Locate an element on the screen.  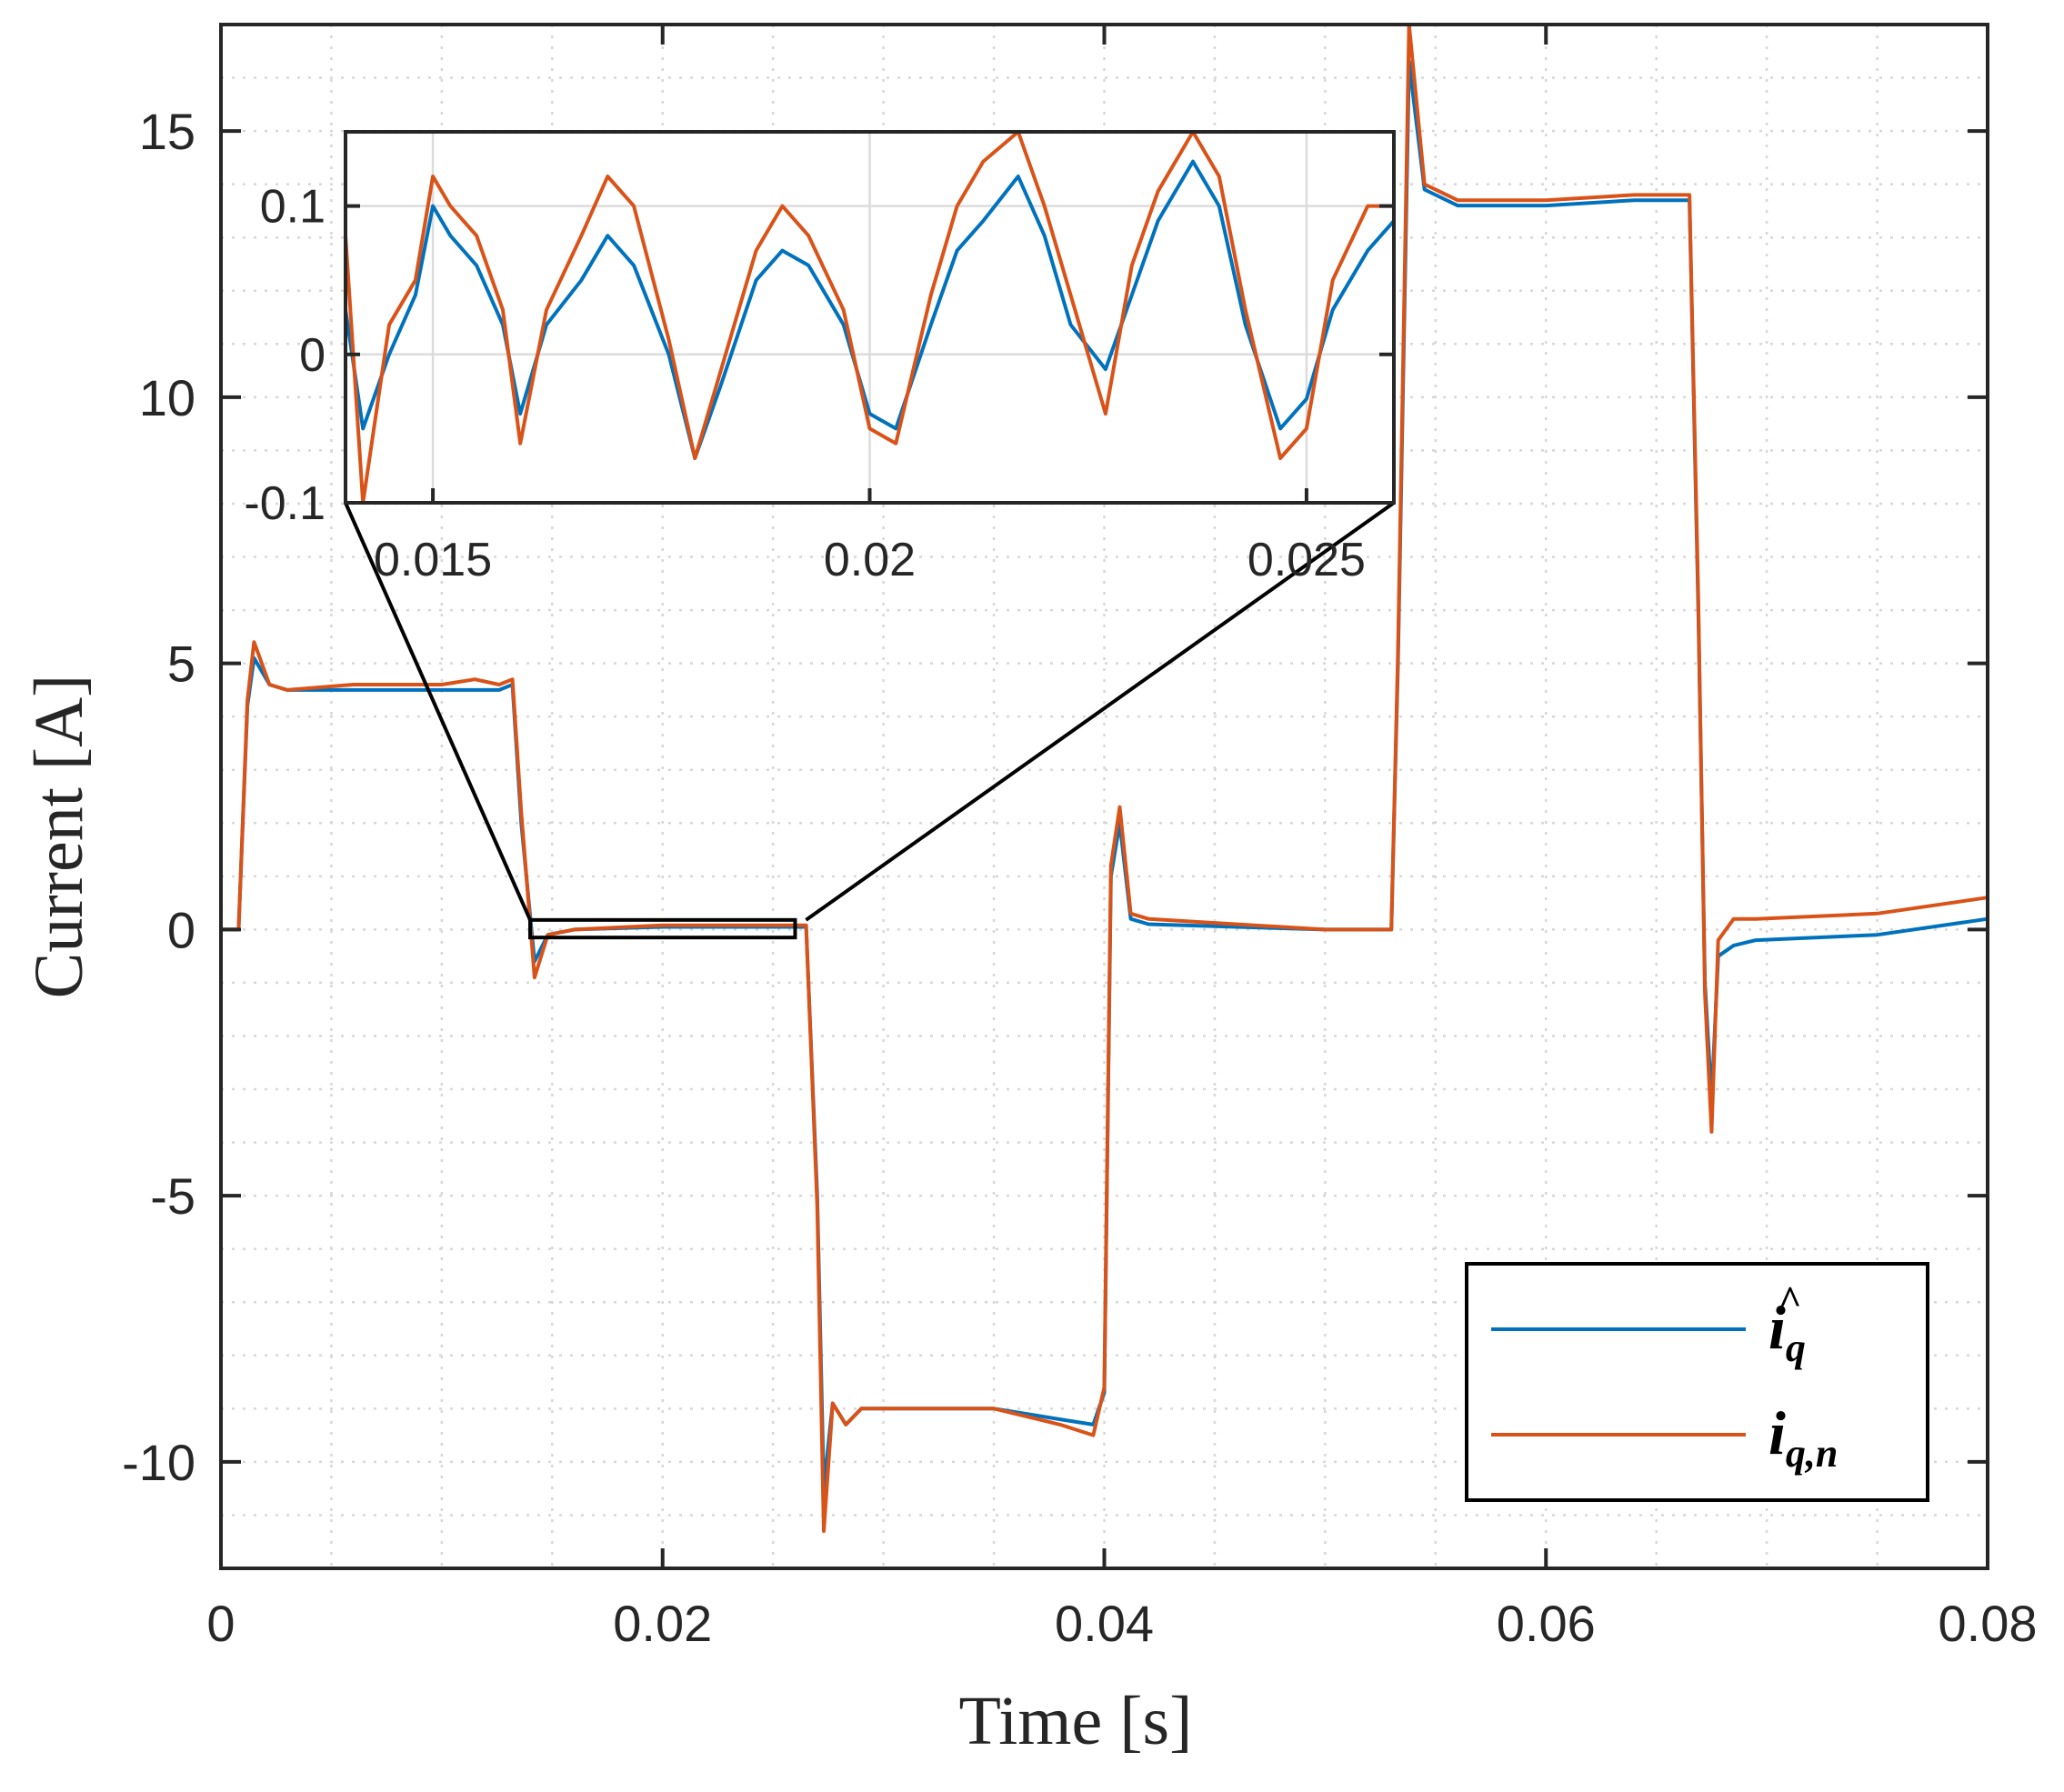
x-tick-label: 0.08 is located at coordinates (1988, 1623).